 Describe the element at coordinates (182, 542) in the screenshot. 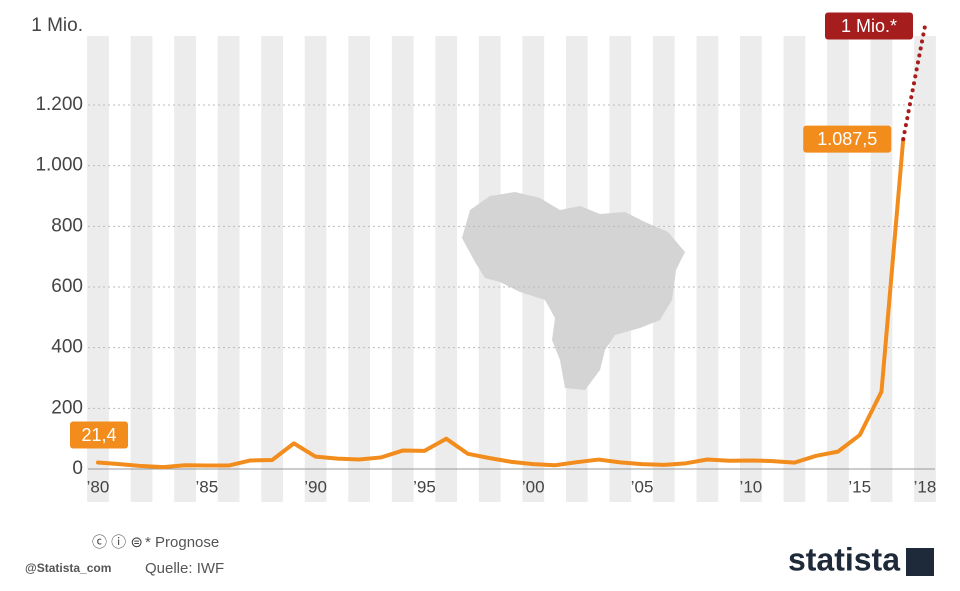

I see `note: * Prognose` at that location.